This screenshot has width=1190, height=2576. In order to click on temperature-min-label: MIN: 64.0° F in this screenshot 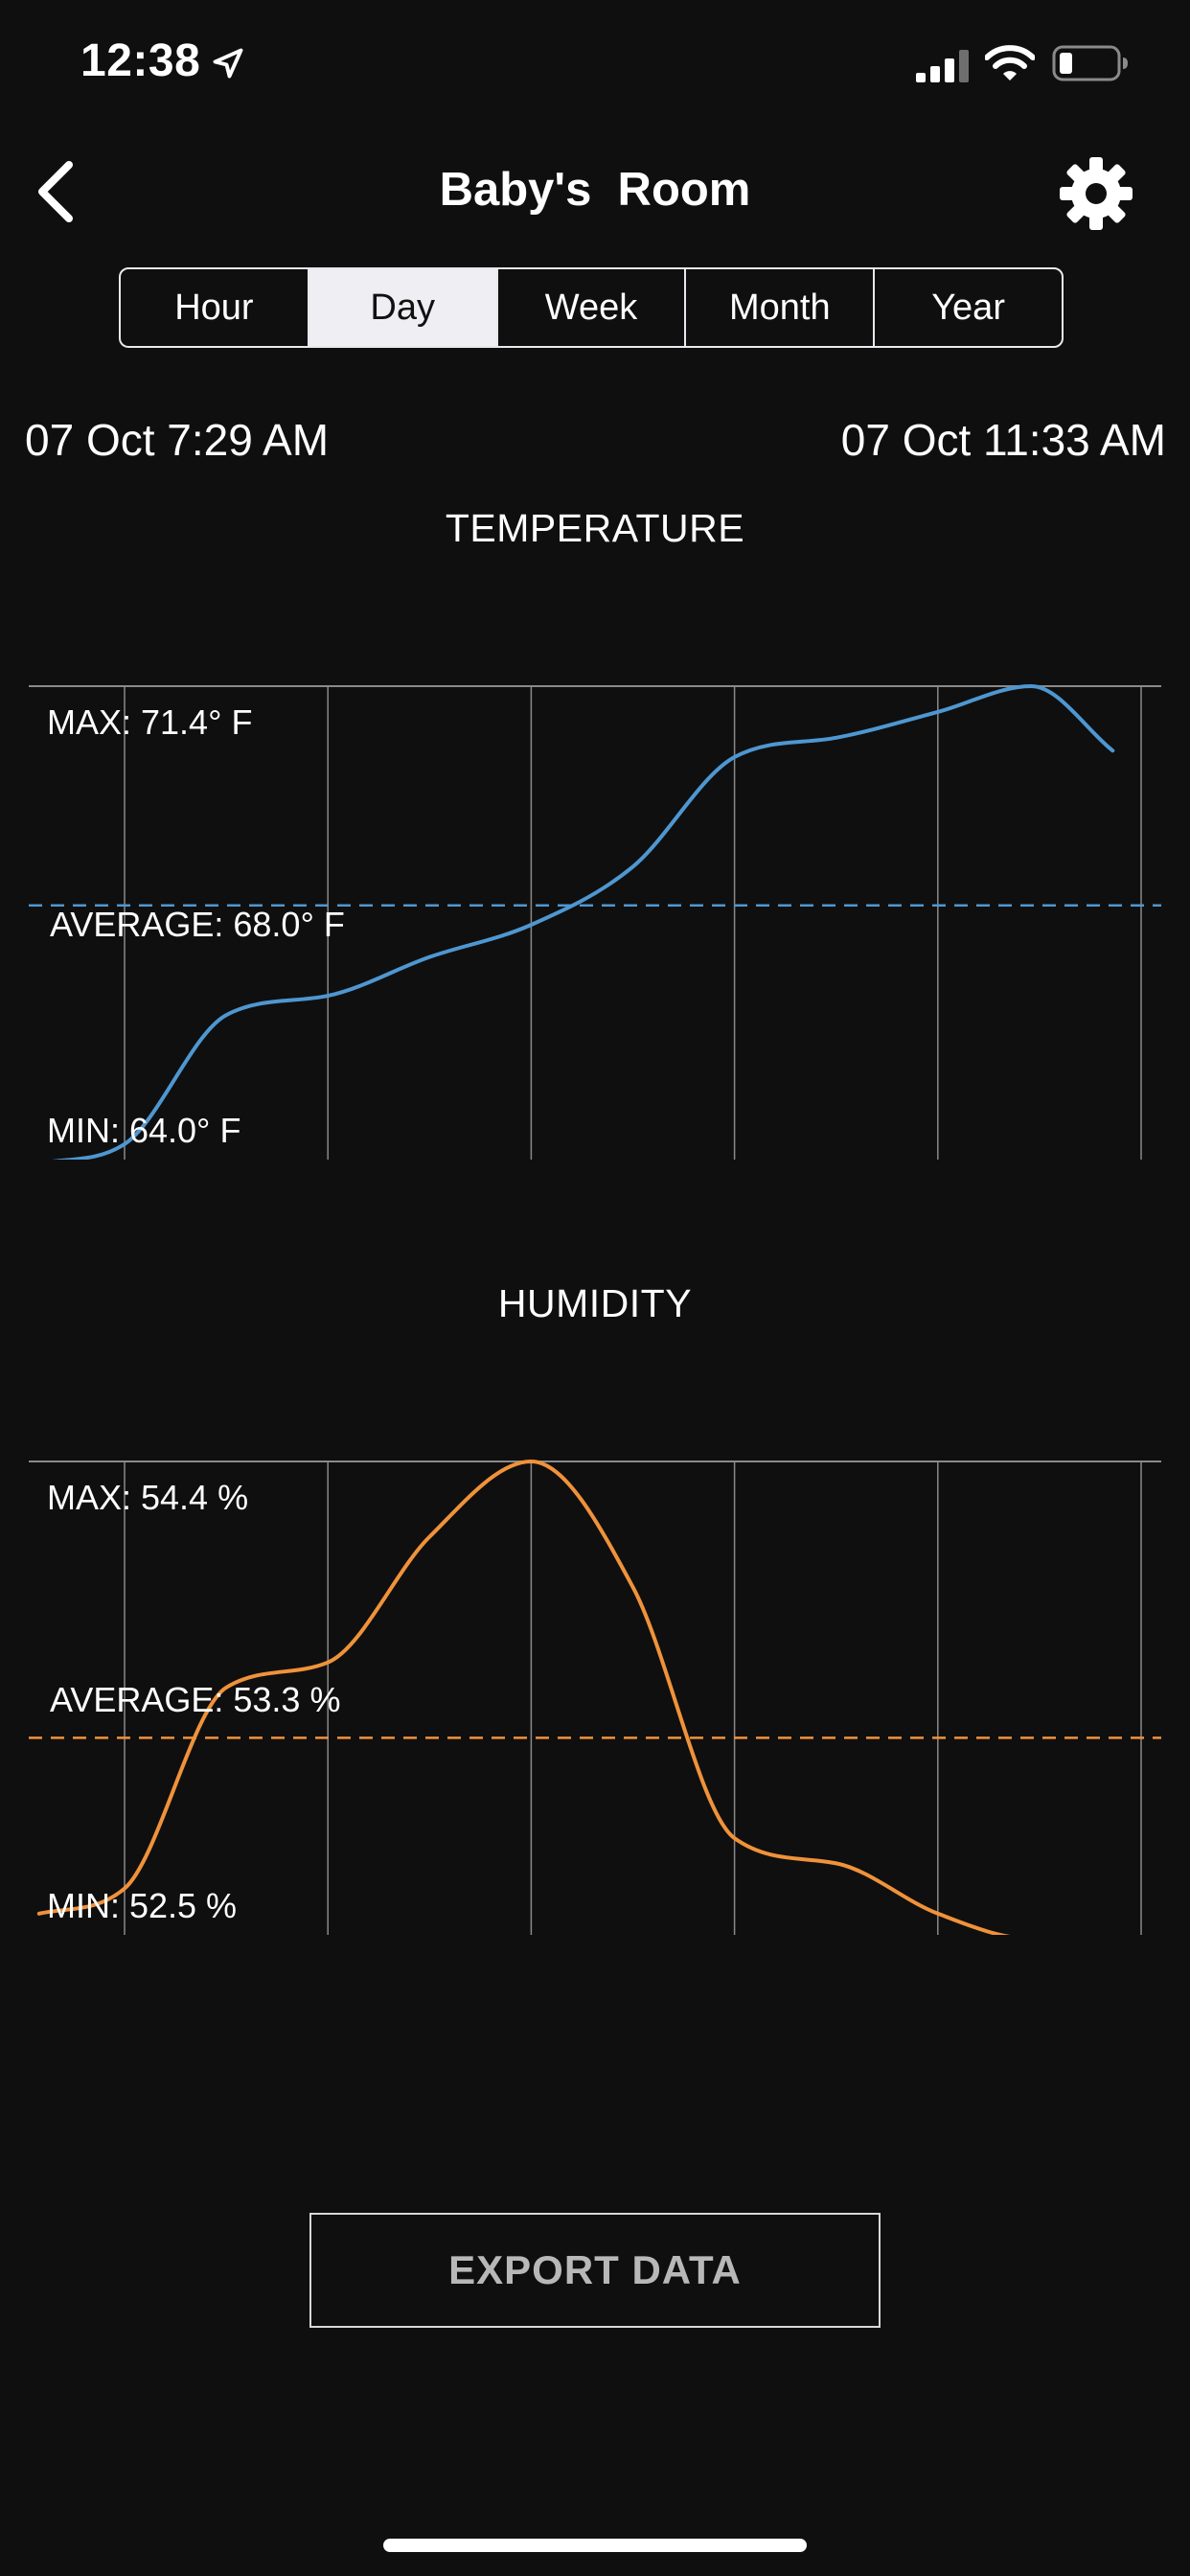, I will do `click(144, 1130)`.